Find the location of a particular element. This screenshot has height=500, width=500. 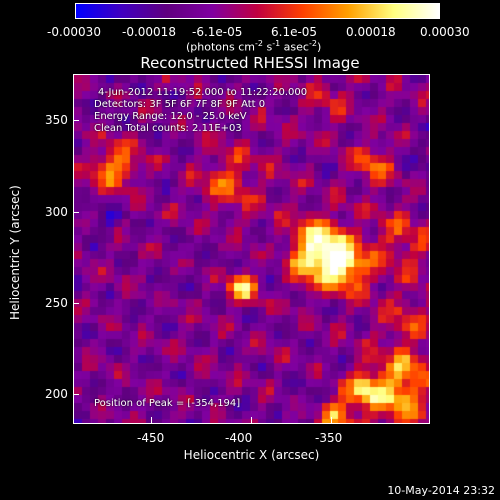

plot-title: Reconstructed RHESSI Image is located at coordinates (250, 63).